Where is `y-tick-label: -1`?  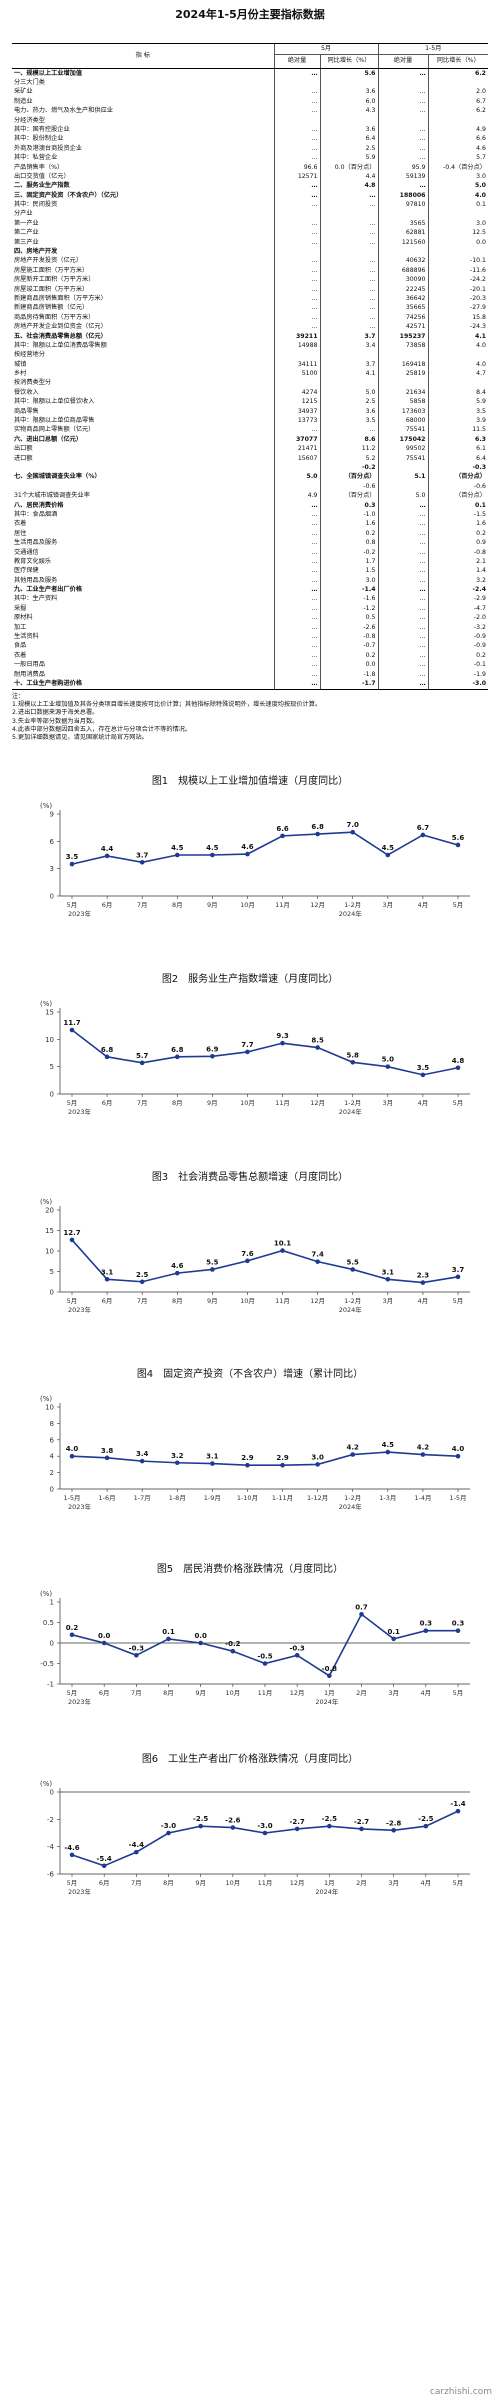
y-tick-label: -1 is located at coordinates (50, 1685).